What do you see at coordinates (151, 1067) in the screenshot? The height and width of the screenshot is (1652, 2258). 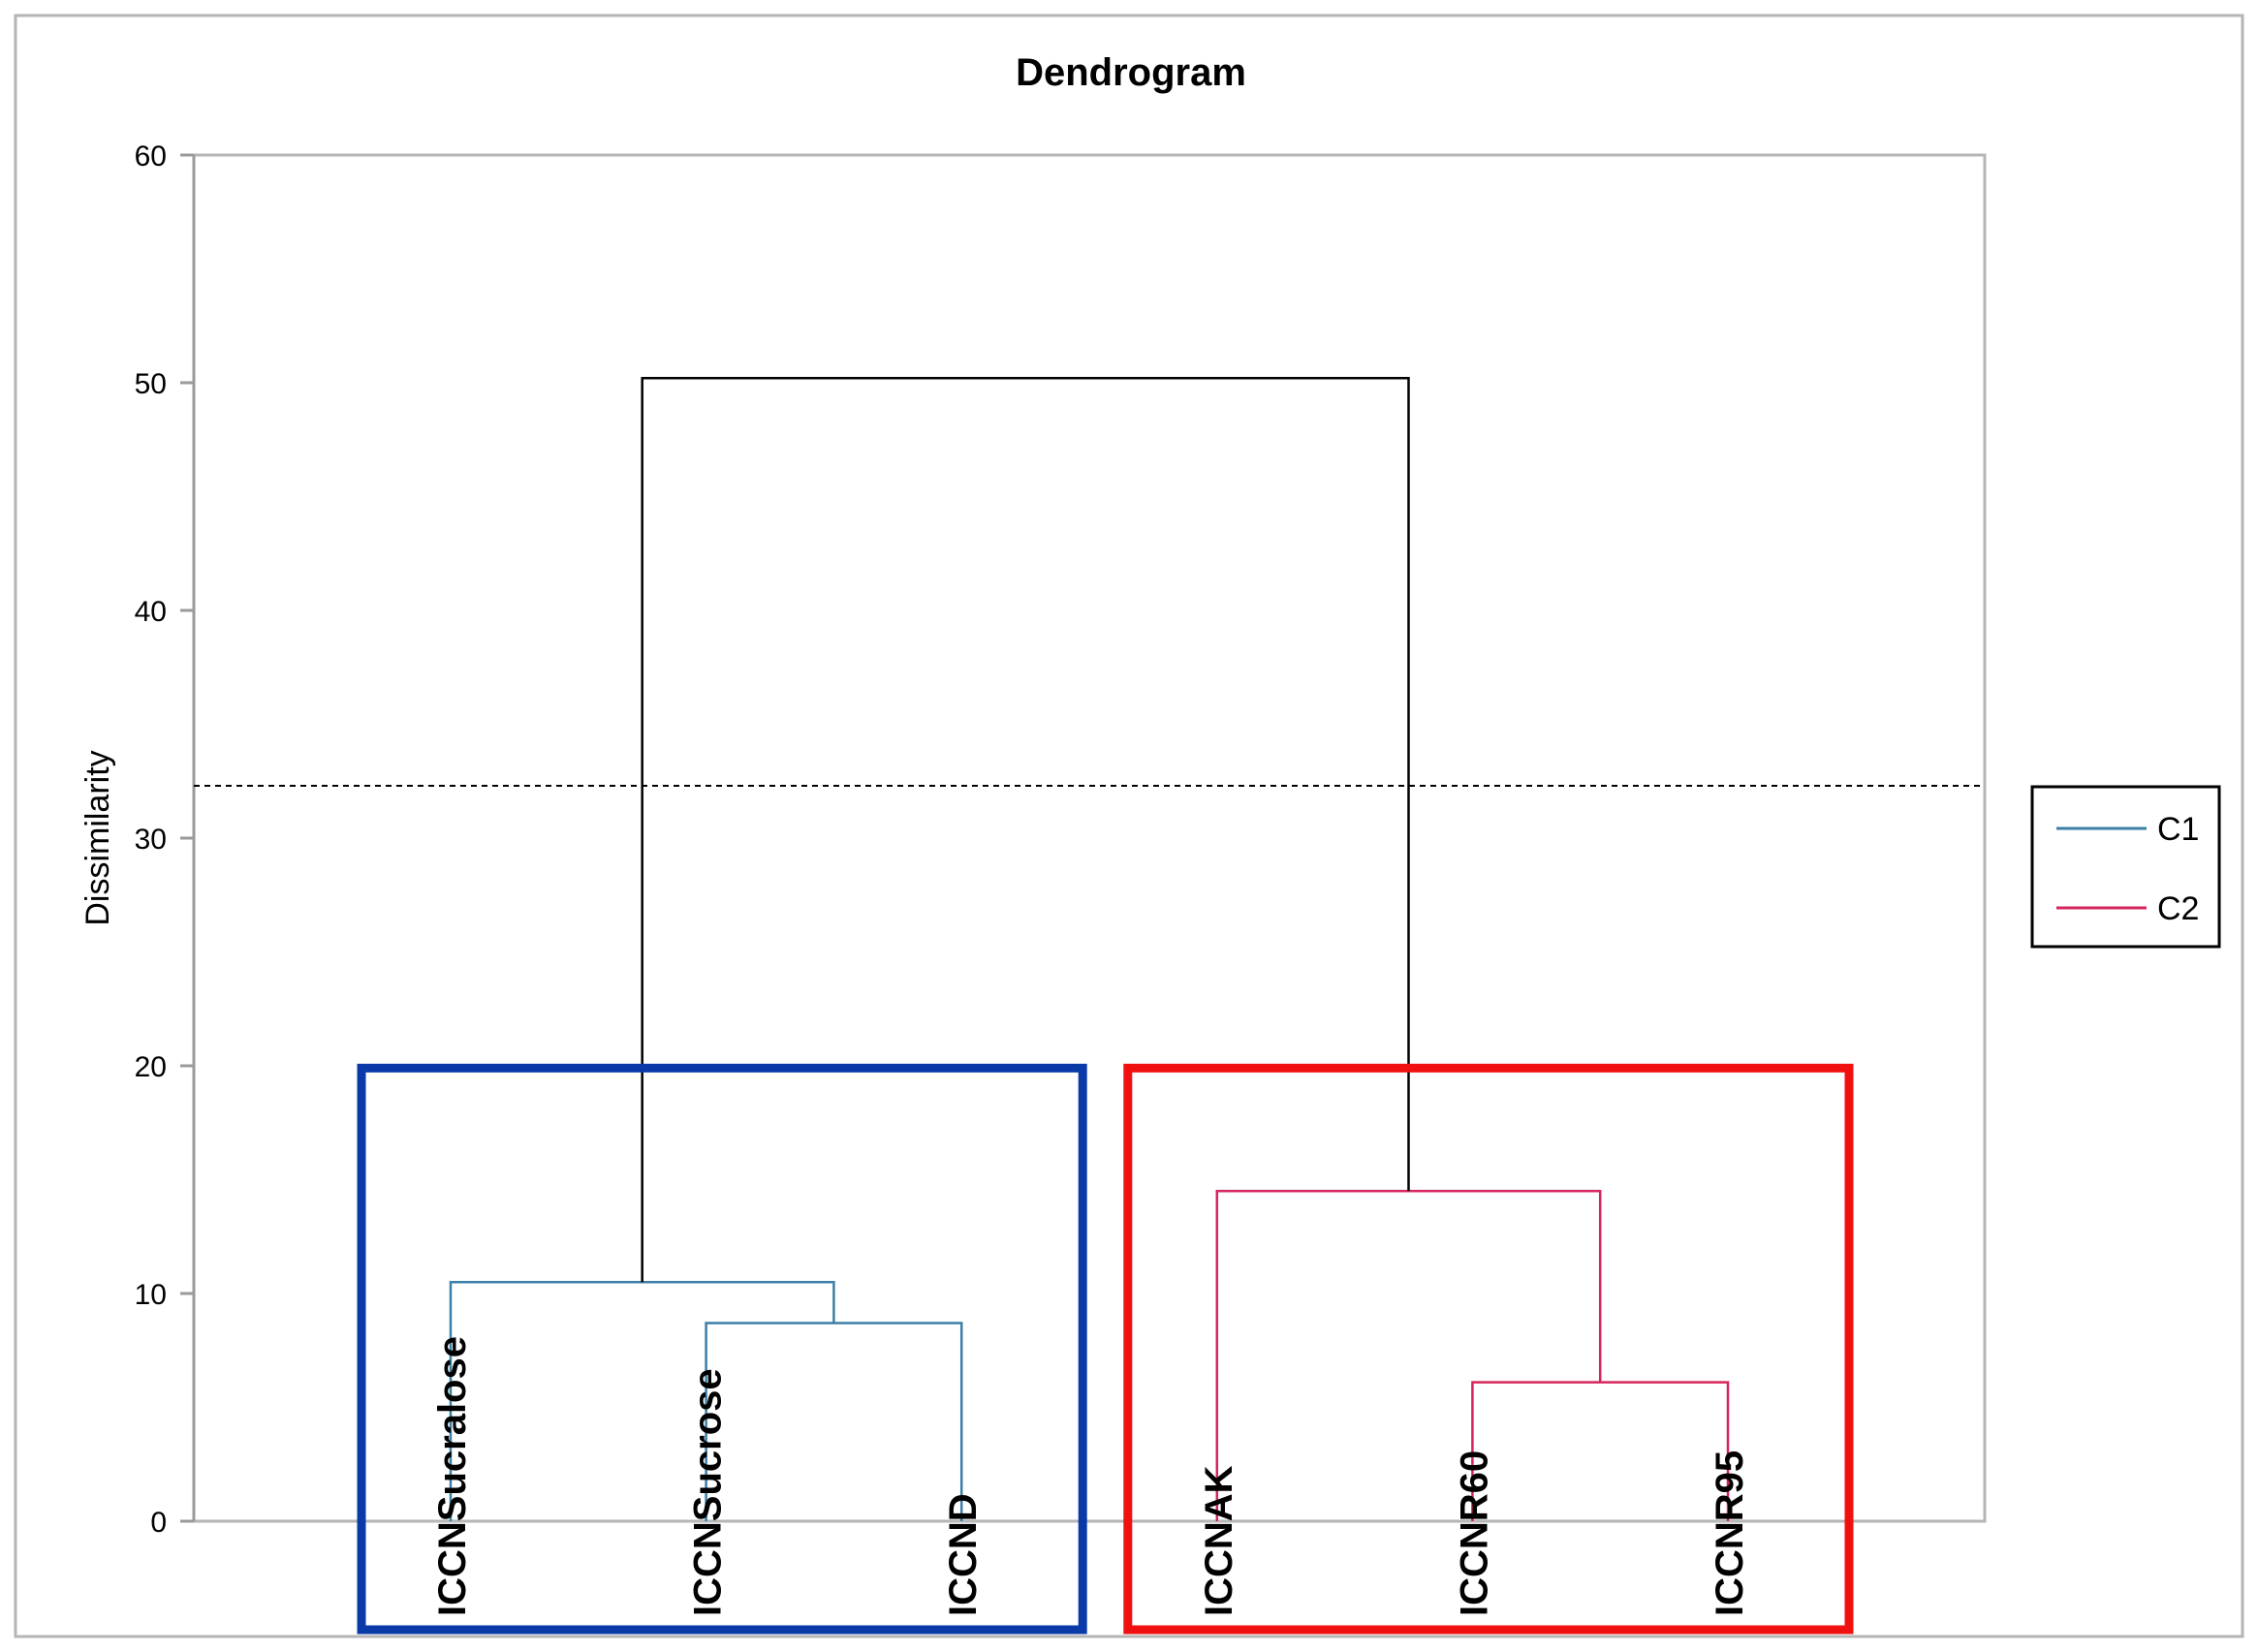 I see `y-tick-label: 20` at bounding box center [151, 1067].